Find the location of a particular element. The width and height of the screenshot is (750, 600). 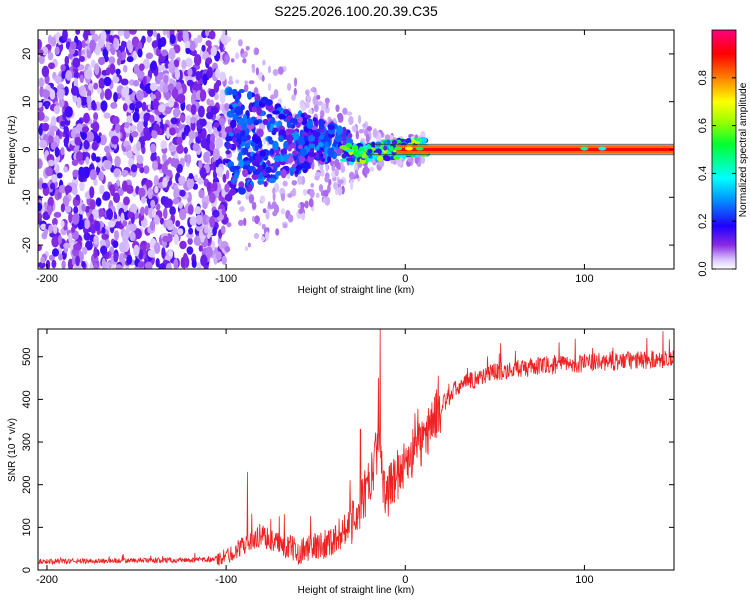

y-tick-label: 500 is located at coordinates (27, 357).